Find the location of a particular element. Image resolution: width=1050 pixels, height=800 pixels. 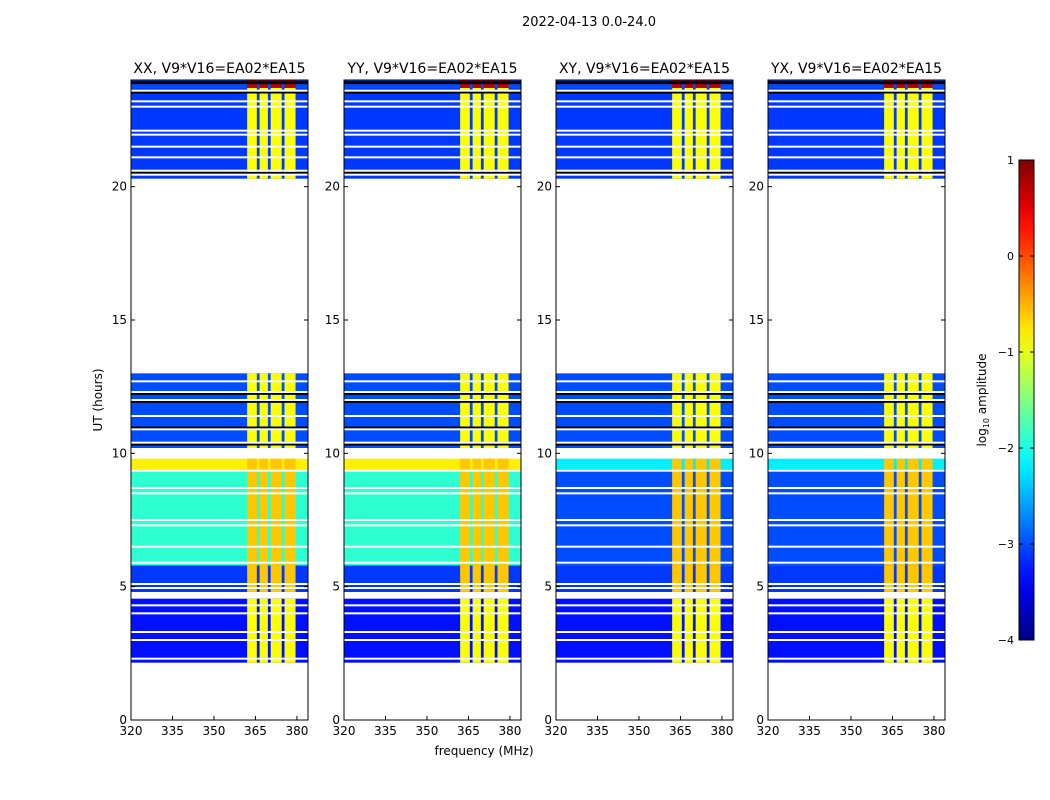

y-tick-label: 15 is located at coordinates (544, 320).